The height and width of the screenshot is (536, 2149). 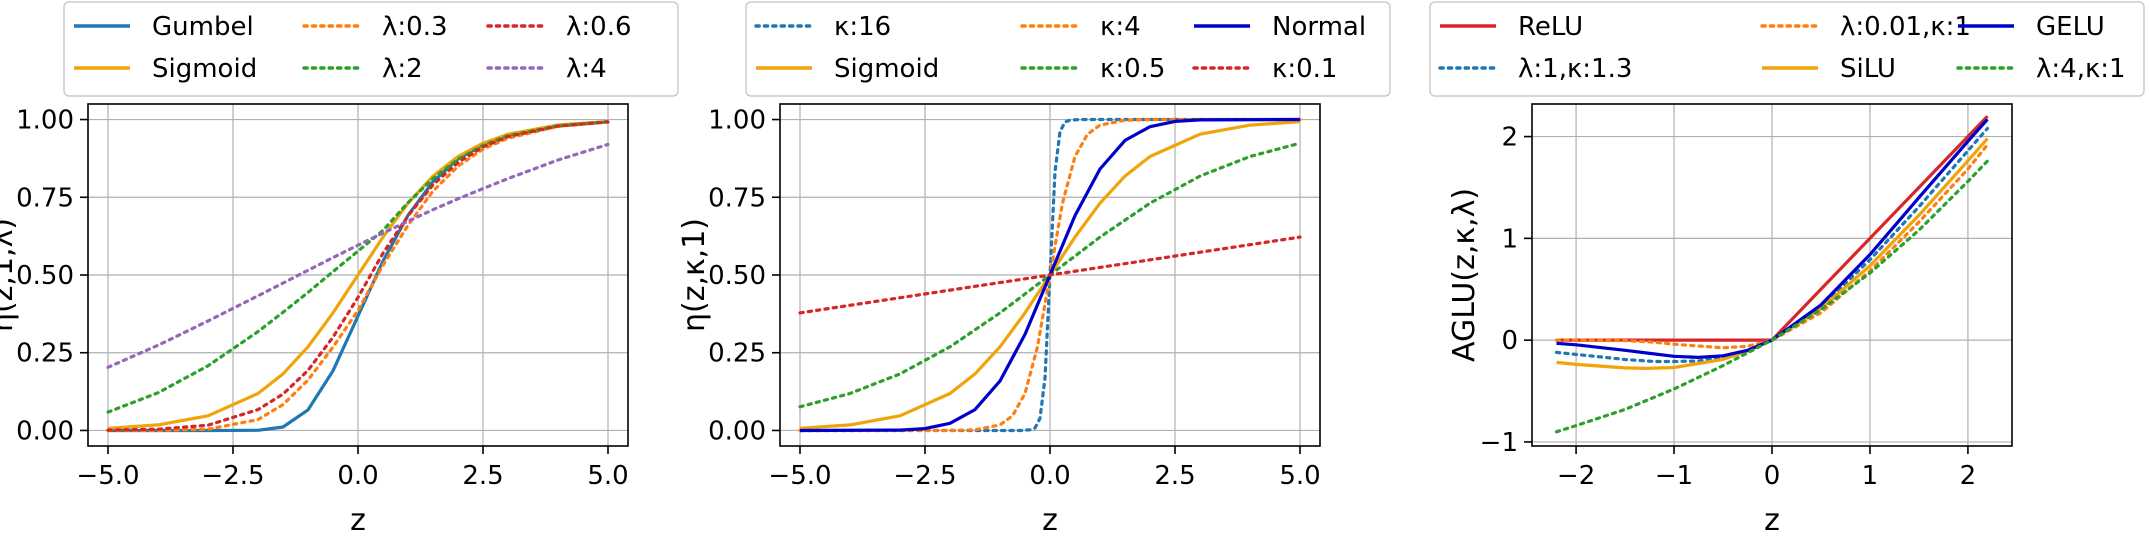 I want to click on legend-label: λ:1,κ:1.3, so click(x=1575, y=69).